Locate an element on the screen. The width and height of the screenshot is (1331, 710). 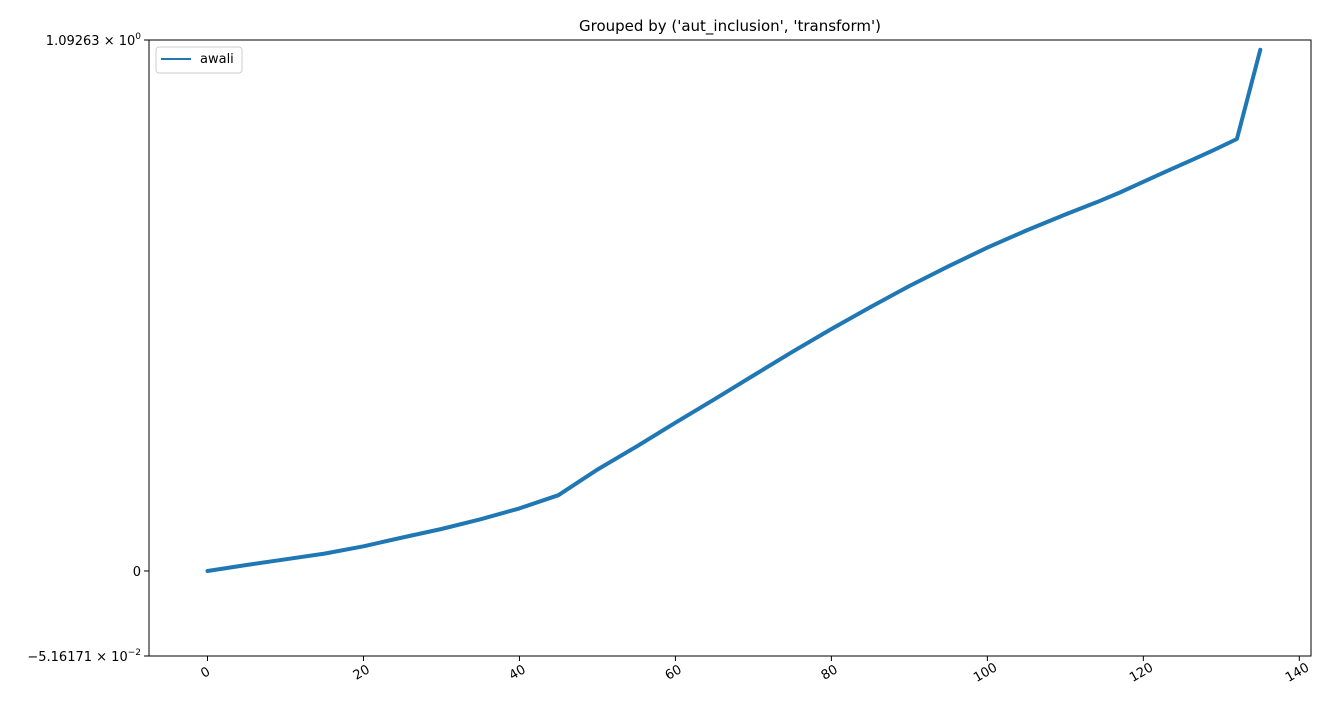
x-tick-label: 120 is located at coordinates (1141, 672).